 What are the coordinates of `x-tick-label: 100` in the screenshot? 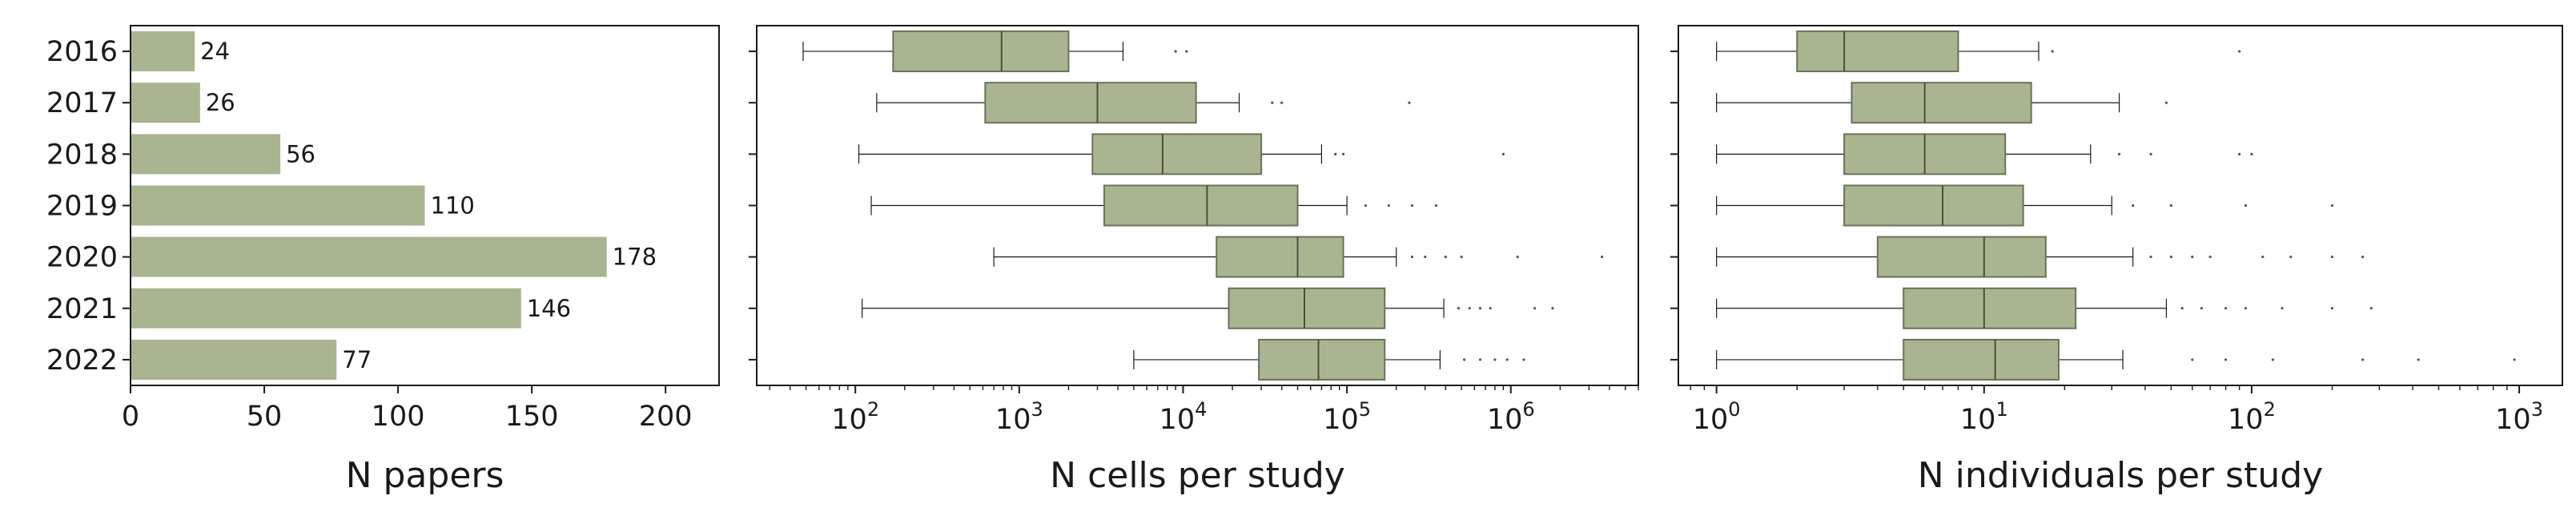 It's located at (398, 417).